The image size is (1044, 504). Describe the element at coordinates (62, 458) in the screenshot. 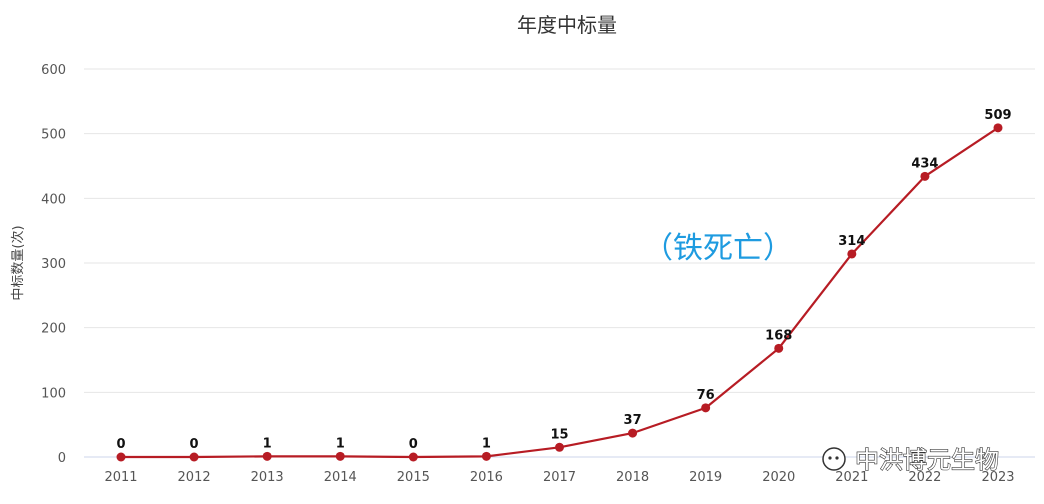

I see `y-tick-label: 0` at that location.